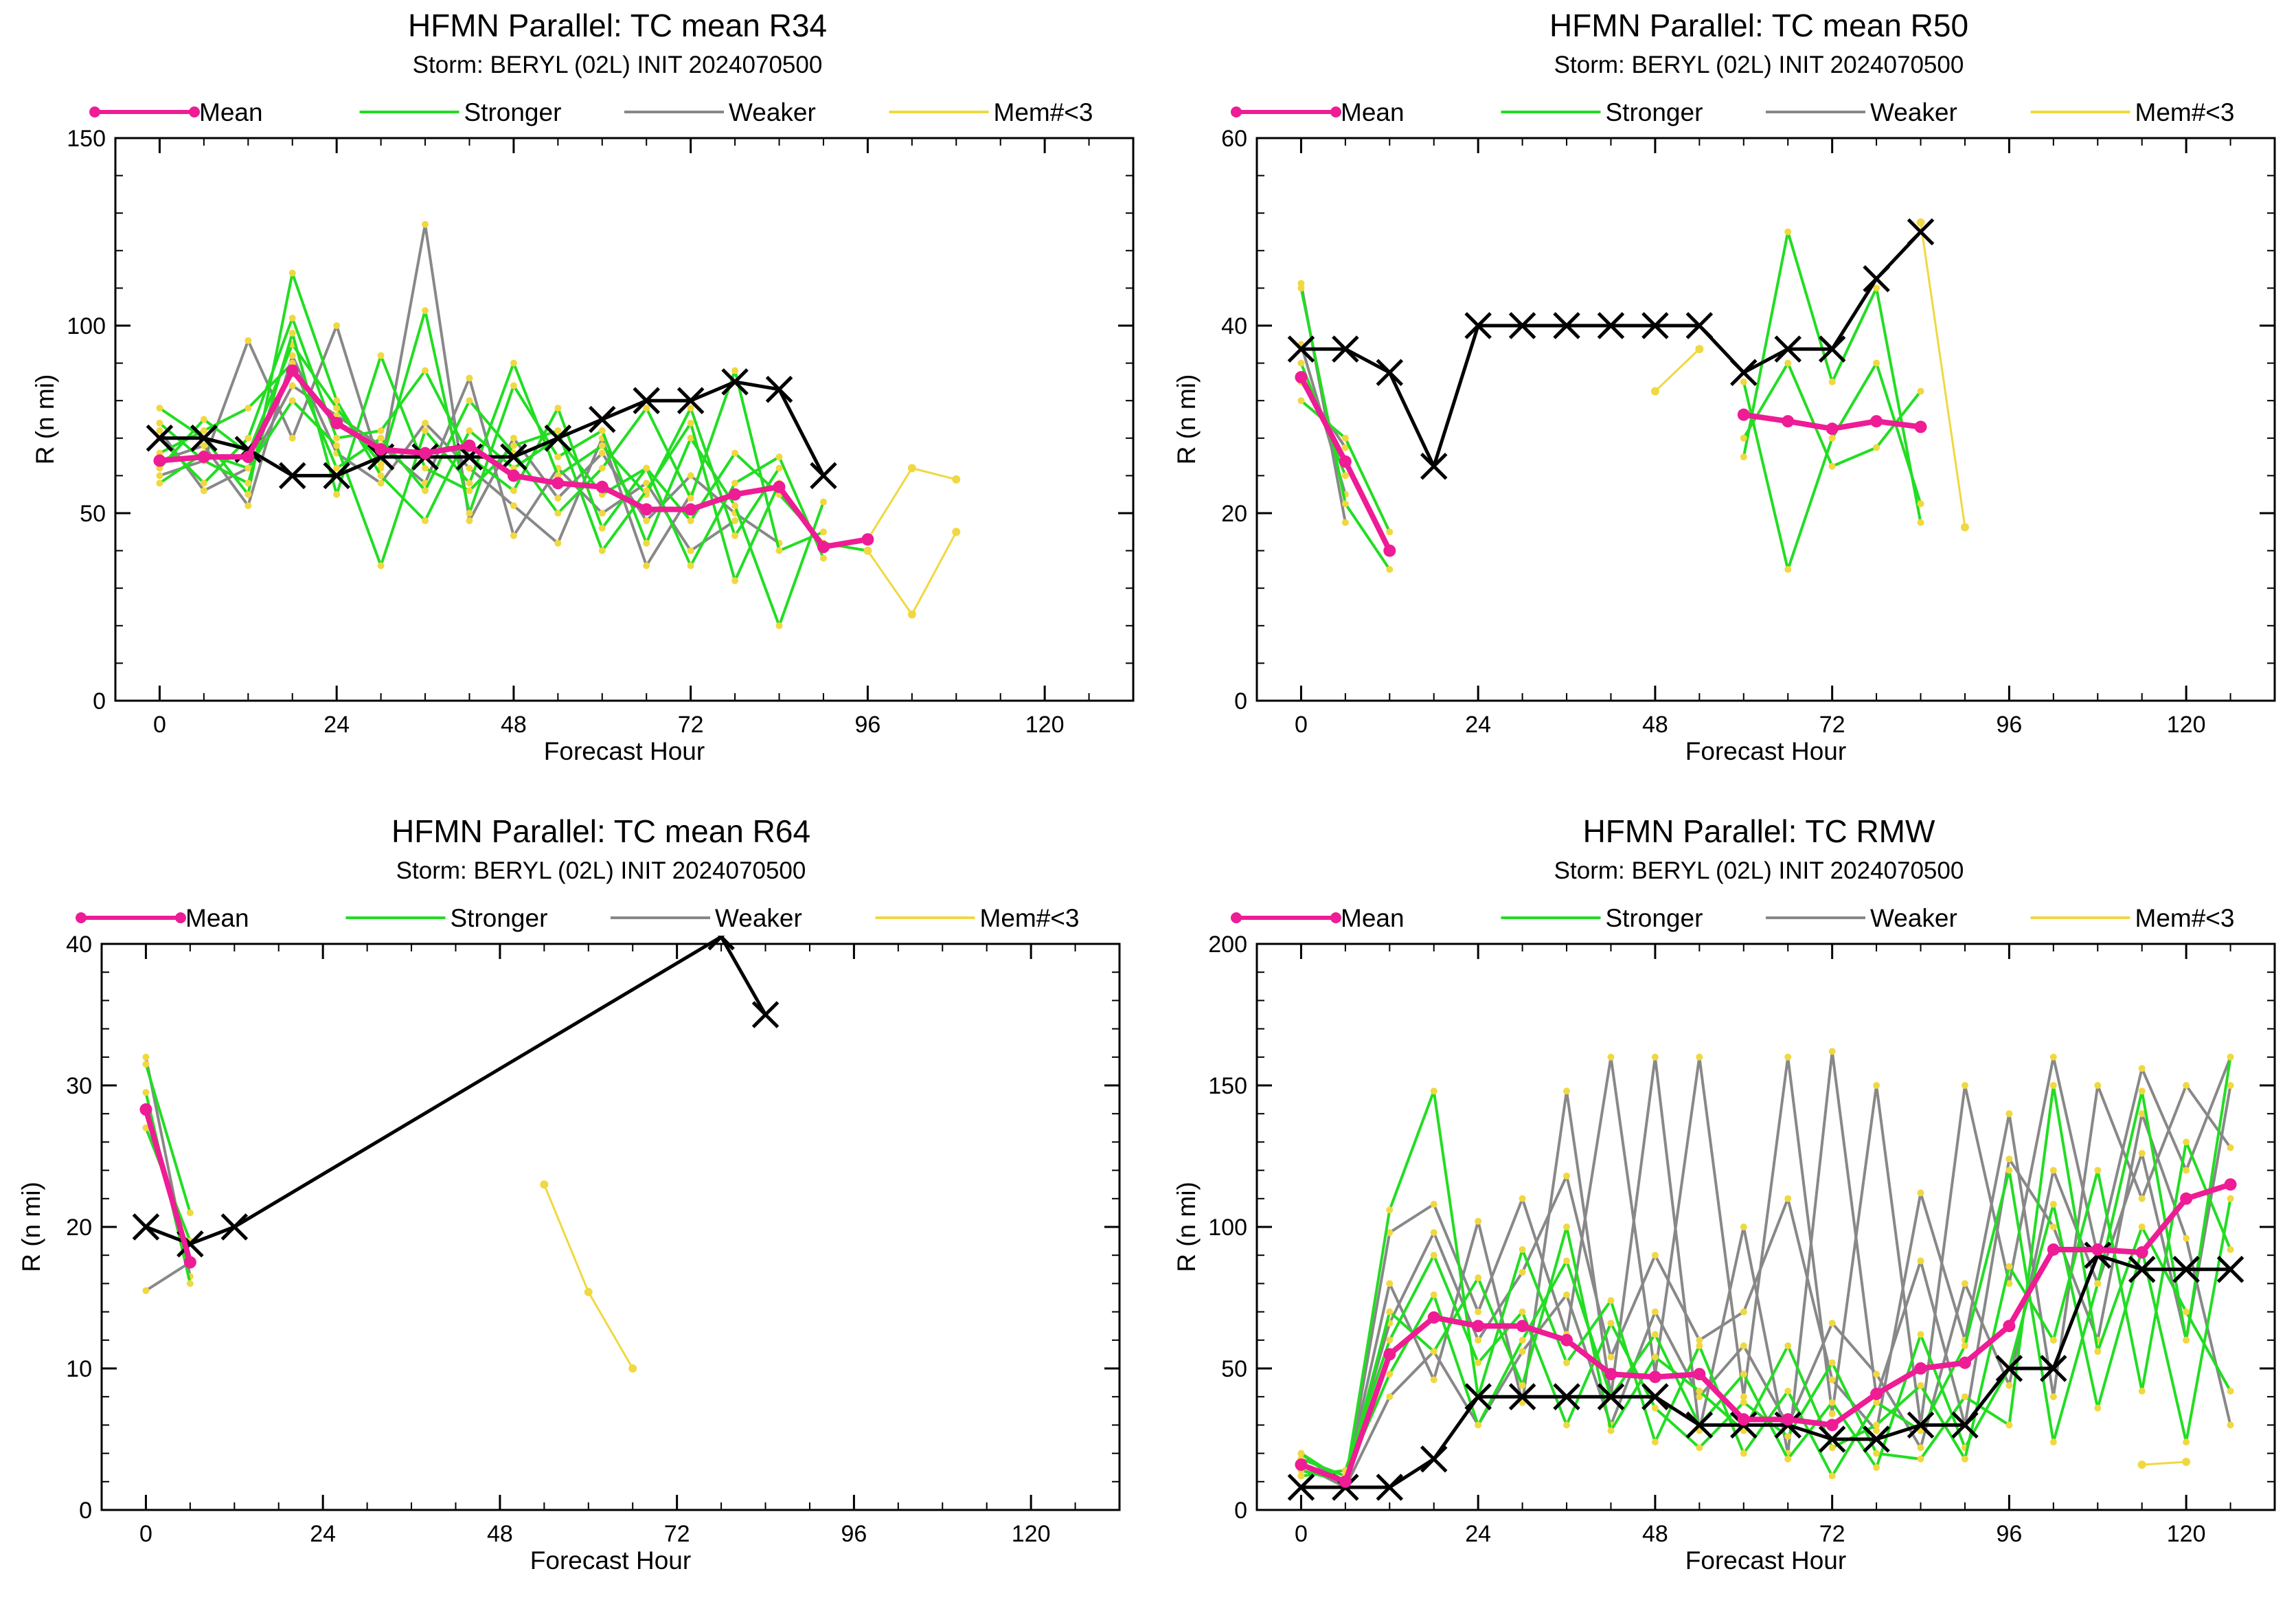 This screenshot has height=1613, width=2296. Describe the element at coordinates (79, 1086) in the screenshot. I see `y-tick-label: 30` at that location.